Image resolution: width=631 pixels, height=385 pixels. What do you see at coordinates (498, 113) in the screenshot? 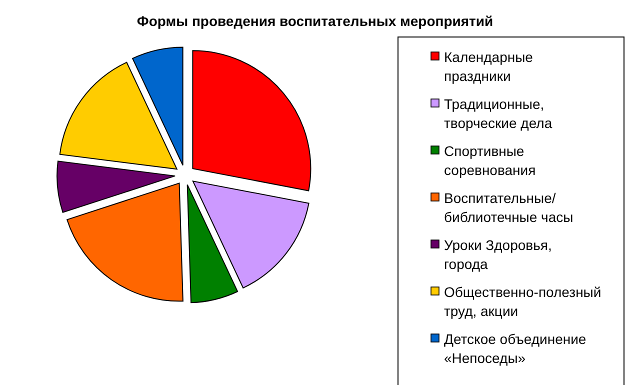
I see `legend-label: Традиционные, творческие дела` at bounding box center [498, 113].